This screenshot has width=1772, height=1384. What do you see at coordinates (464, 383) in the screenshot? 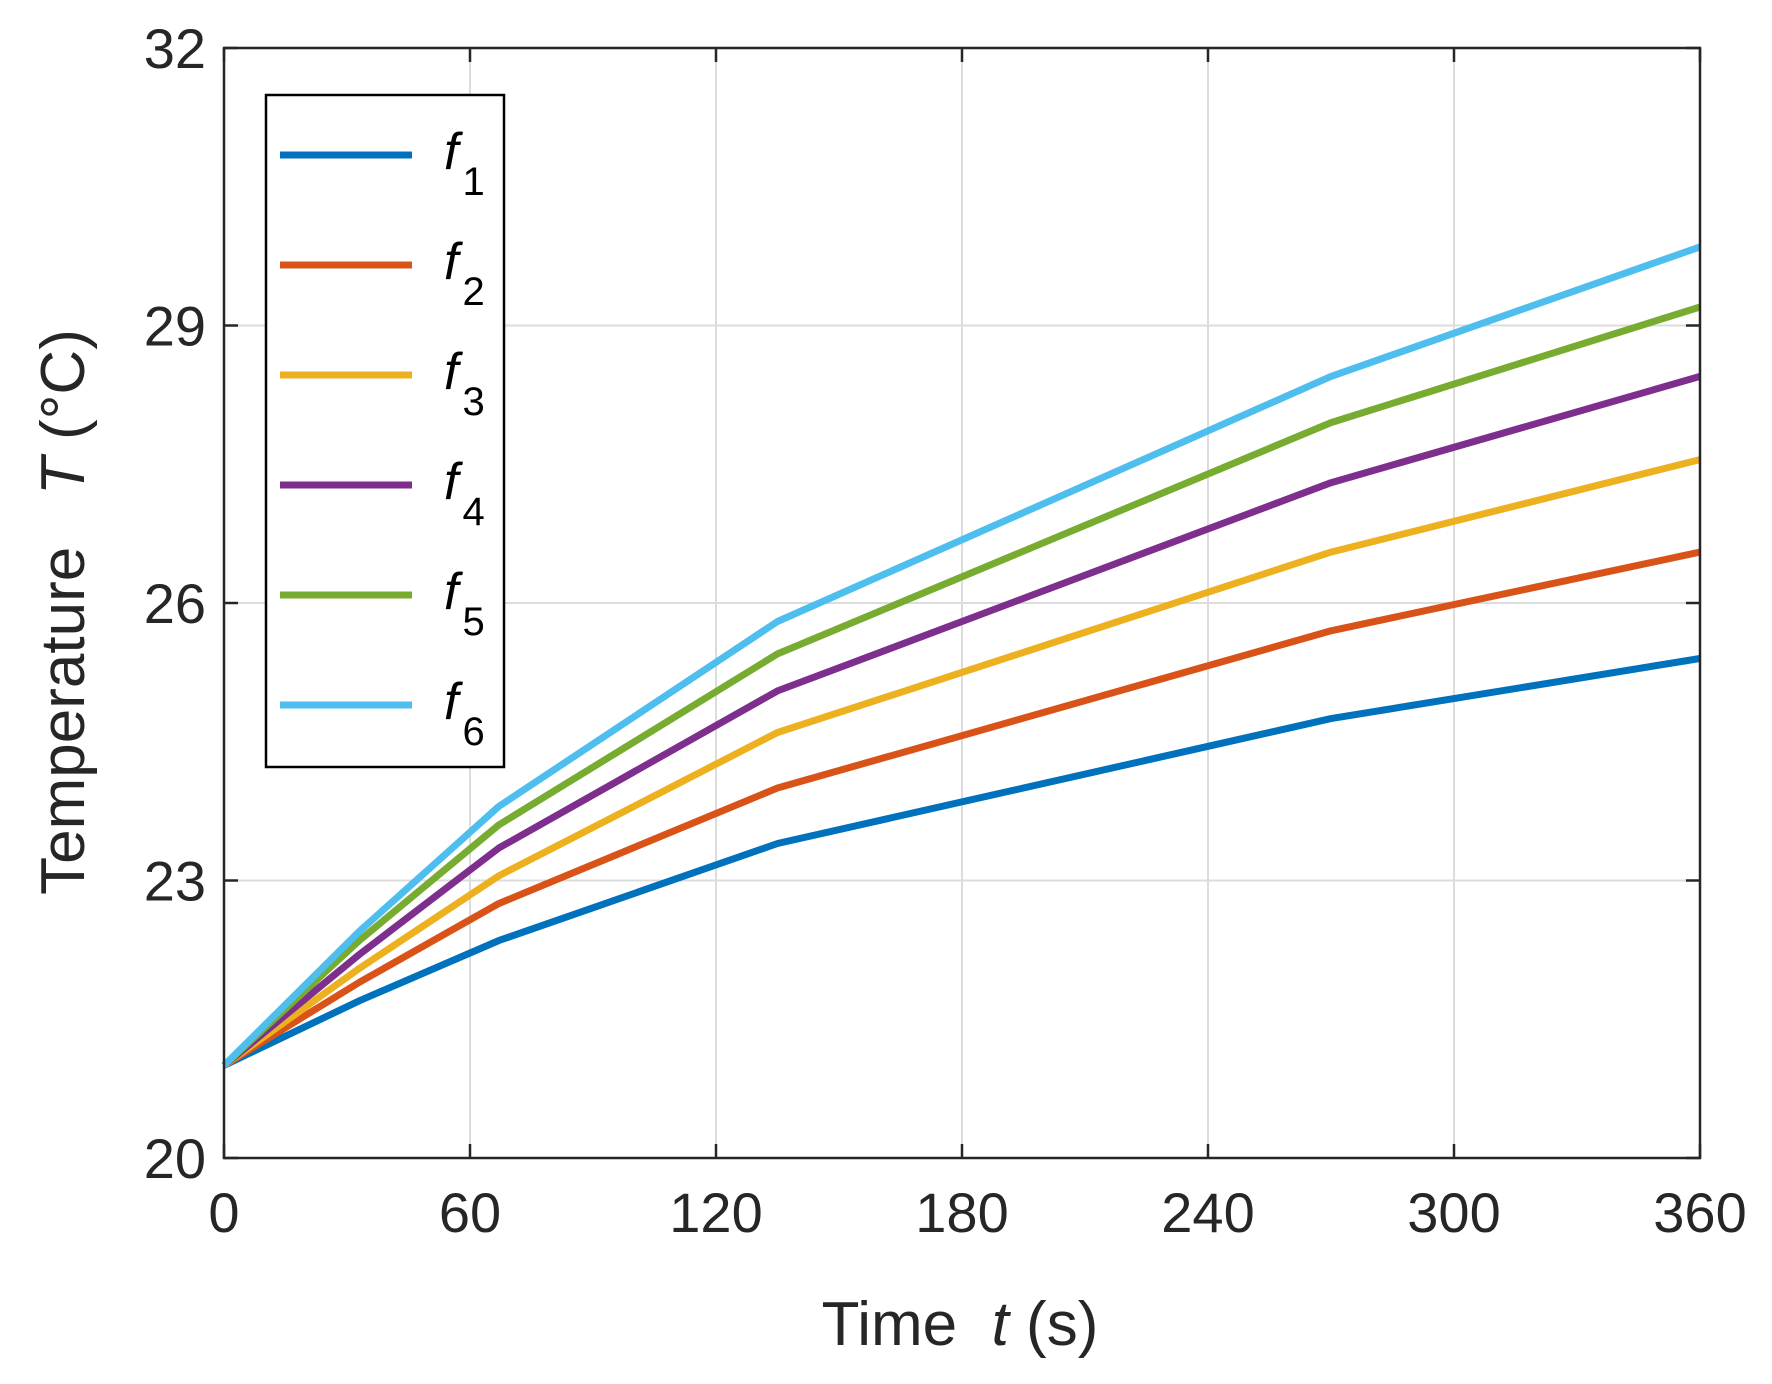
I see `legend-label-f3: f3` at bounding box center [464, 383].